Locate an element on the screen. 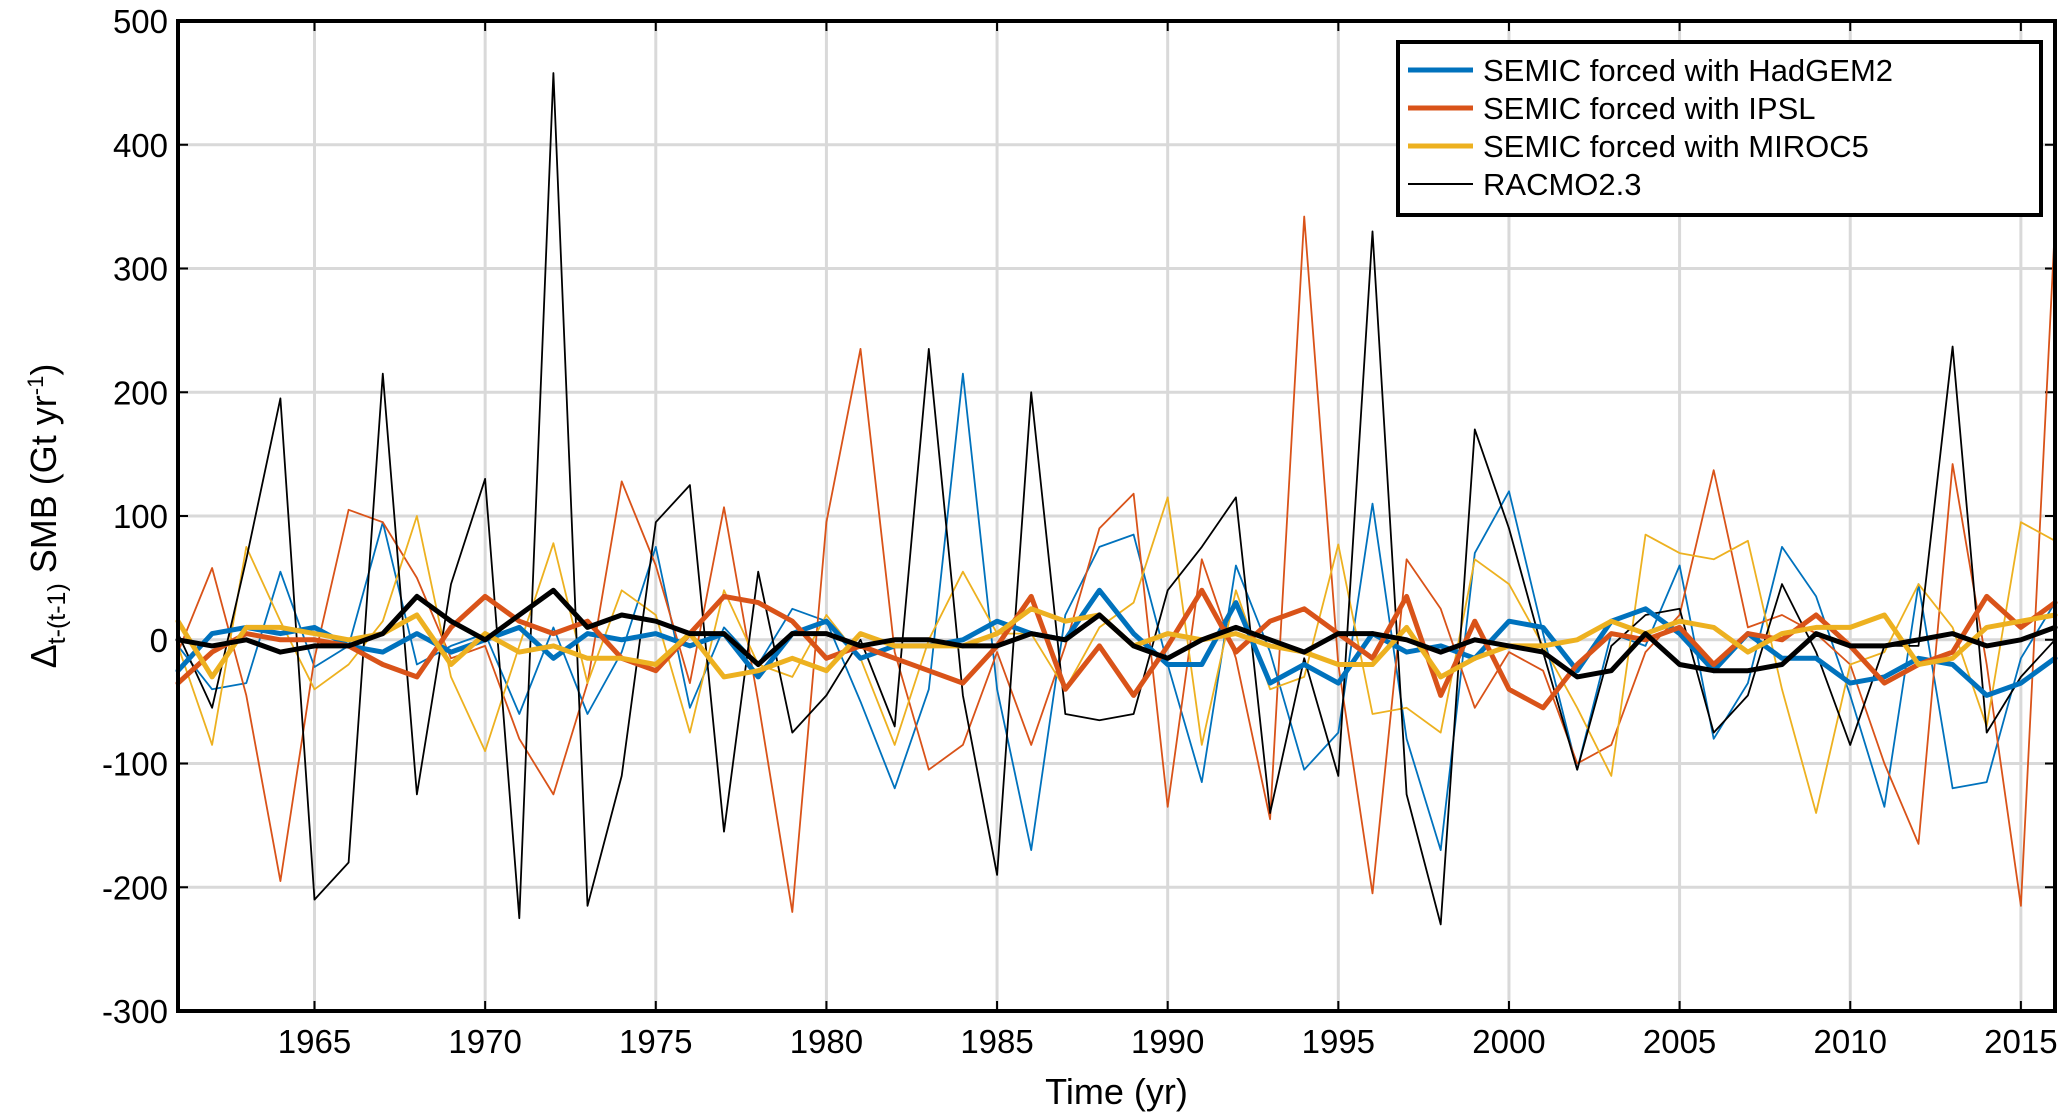  x-tick-label: 1985 is located at coordinates (996, 1041).